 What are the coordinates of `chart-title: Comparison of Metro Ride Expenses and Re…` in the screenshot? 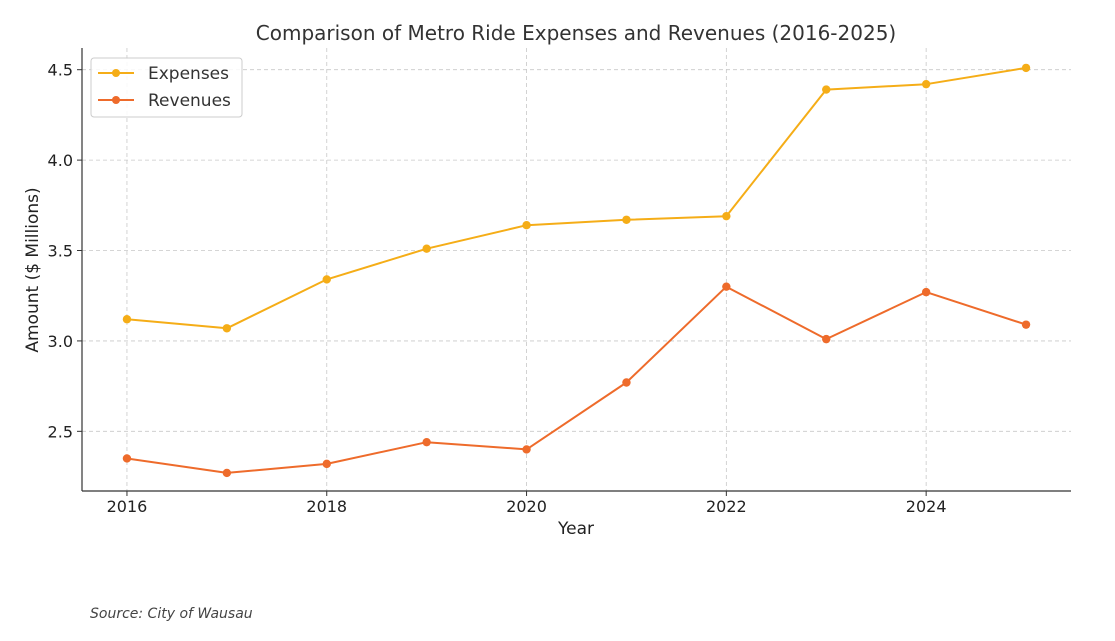 It's located at (576, 33).